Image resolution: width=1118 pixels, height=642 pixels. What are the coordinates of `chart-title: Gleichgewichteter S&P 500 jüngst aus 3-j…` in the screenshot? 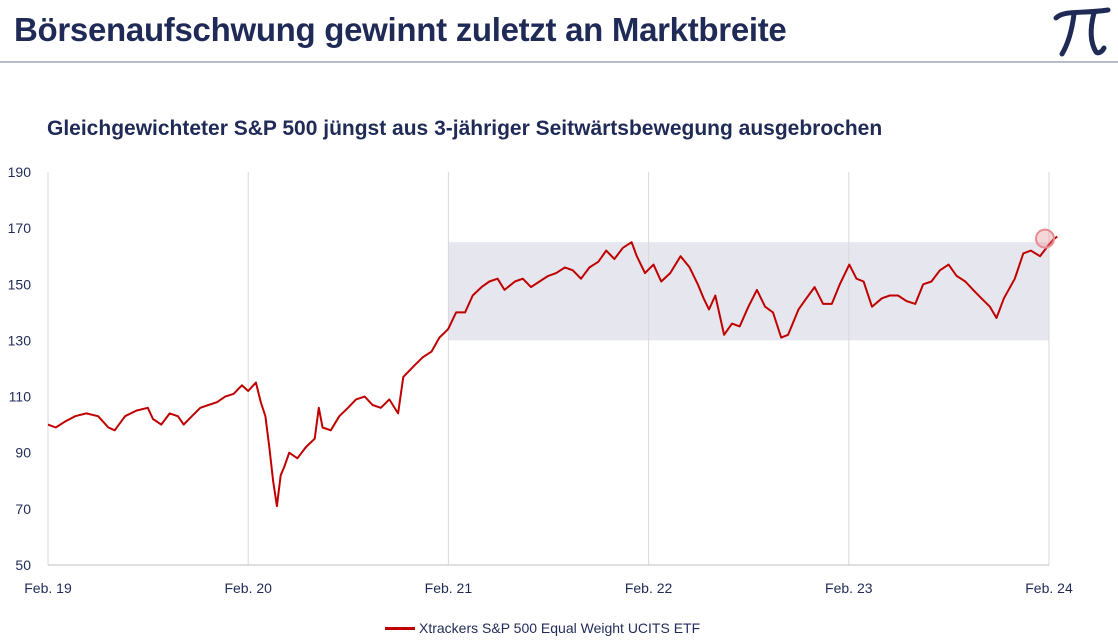 It's located at (465, 128).